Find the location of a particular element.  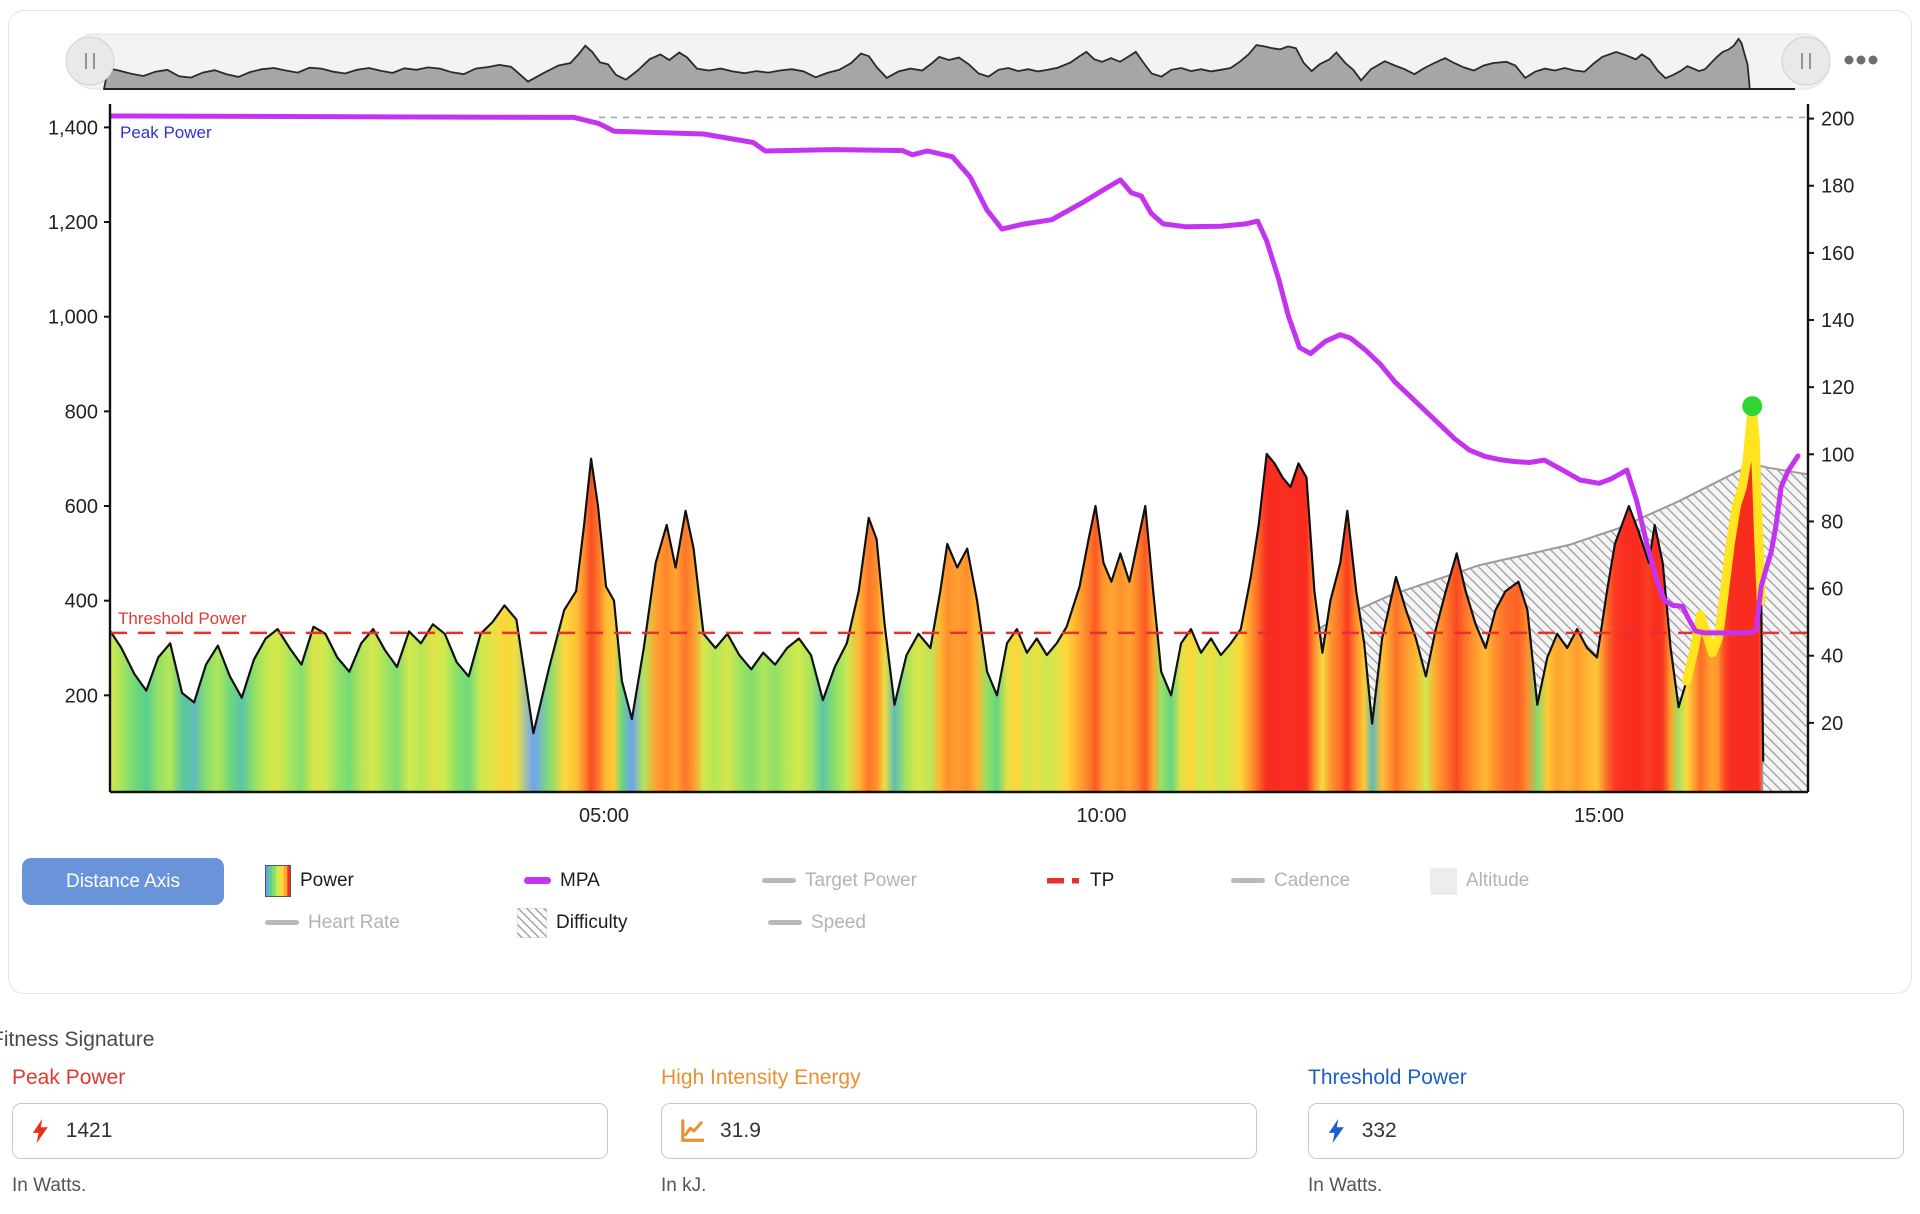

y-right-tick-label: 120 is located at coordinates (1837, 388).